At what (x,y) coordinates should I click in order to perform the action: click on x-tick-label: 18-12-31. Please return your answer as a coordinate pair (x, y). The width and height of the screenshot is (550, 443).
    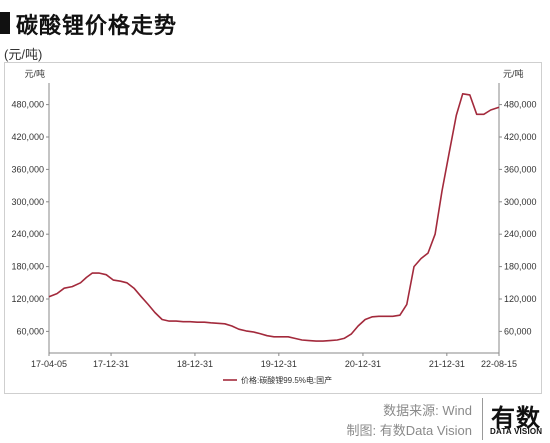
    Looking at the image, I should click on (195, 364).